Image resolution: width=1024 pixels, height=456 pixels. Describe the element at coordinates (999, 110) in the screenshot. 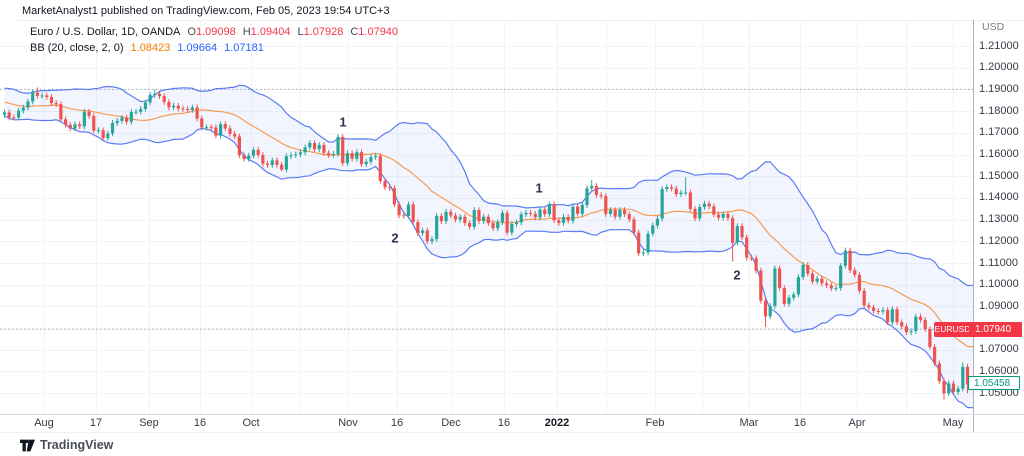

I see `price-tick-1.18000: 1.18000` at that location.